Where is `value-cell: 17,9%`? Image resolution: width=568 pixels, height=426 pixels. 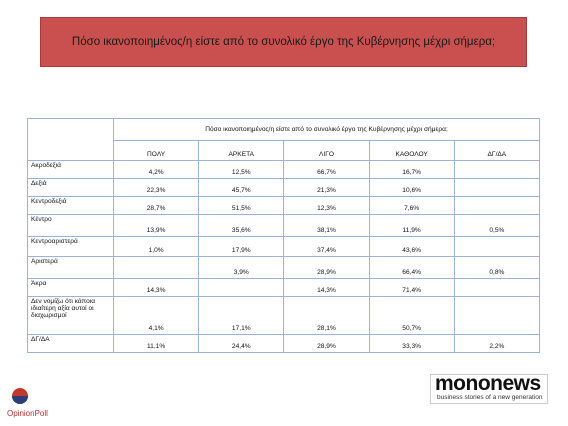 value-cell: 17,9% is located at coordinates (241, 246).